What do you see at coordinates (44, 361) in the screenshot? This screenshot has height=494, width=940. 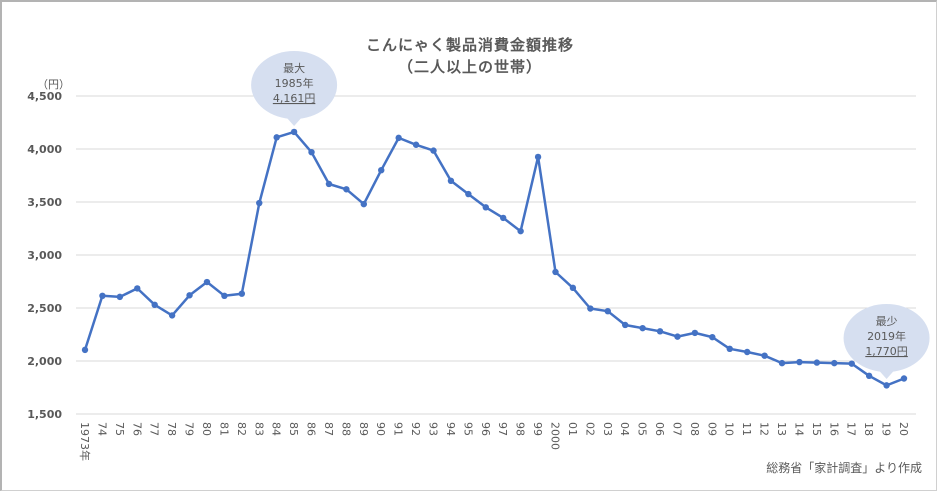 I see `y-tick-label: 2,000` at bounding box center [44, 361].